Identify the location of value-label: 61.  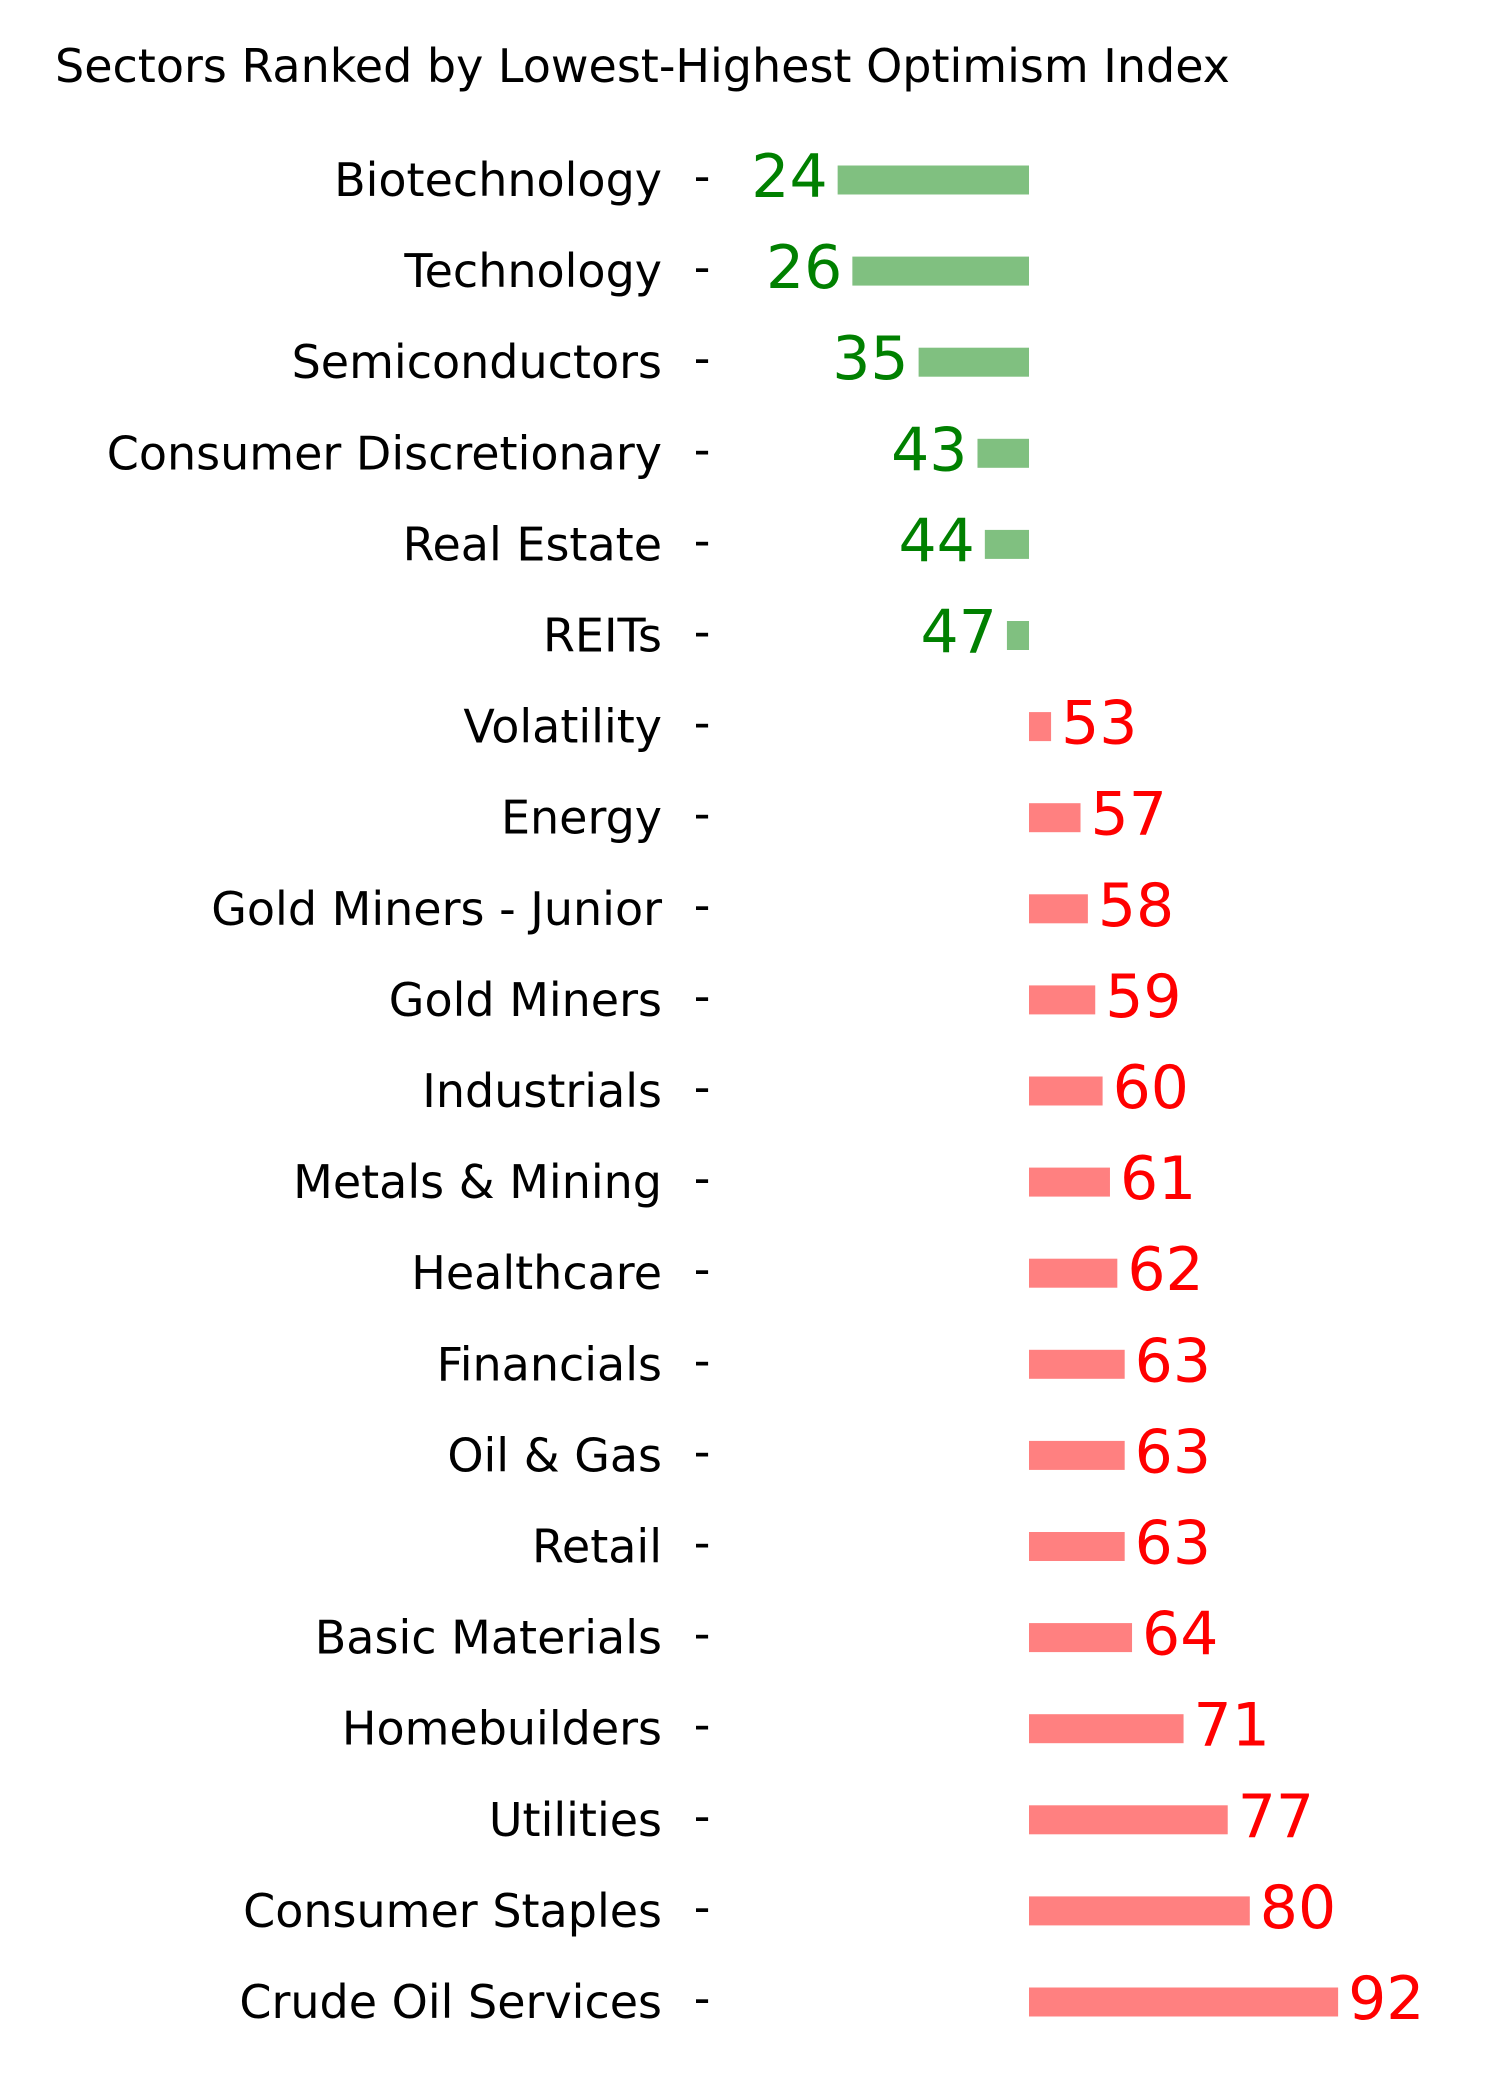
(1158, 1179).